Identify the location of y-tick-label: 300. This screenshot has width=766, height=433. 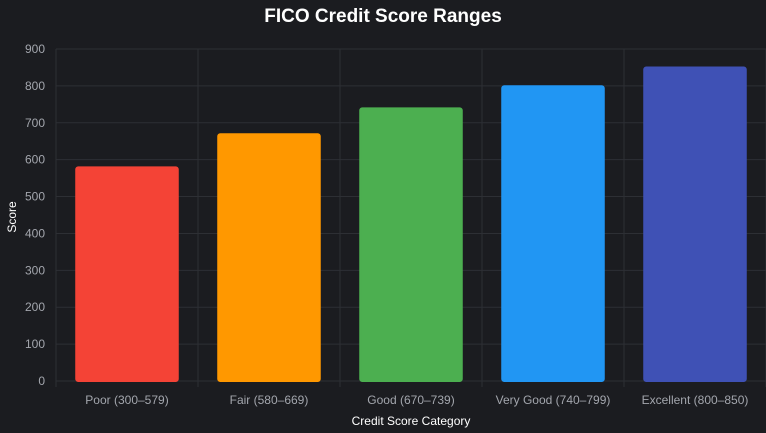
(35, 270).